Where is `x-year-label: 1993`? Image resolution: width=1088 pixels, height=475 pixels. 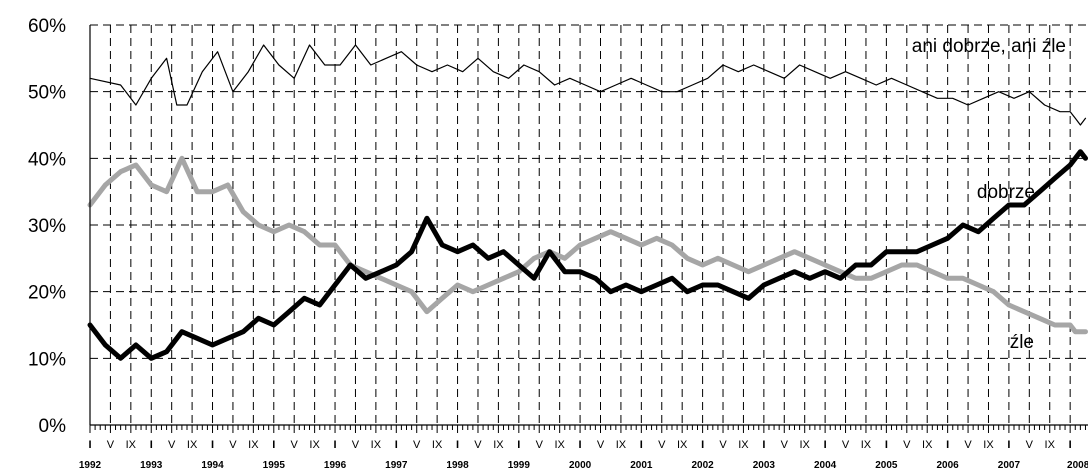
x-year-label: 1993 is located at coordinates (151, 465).